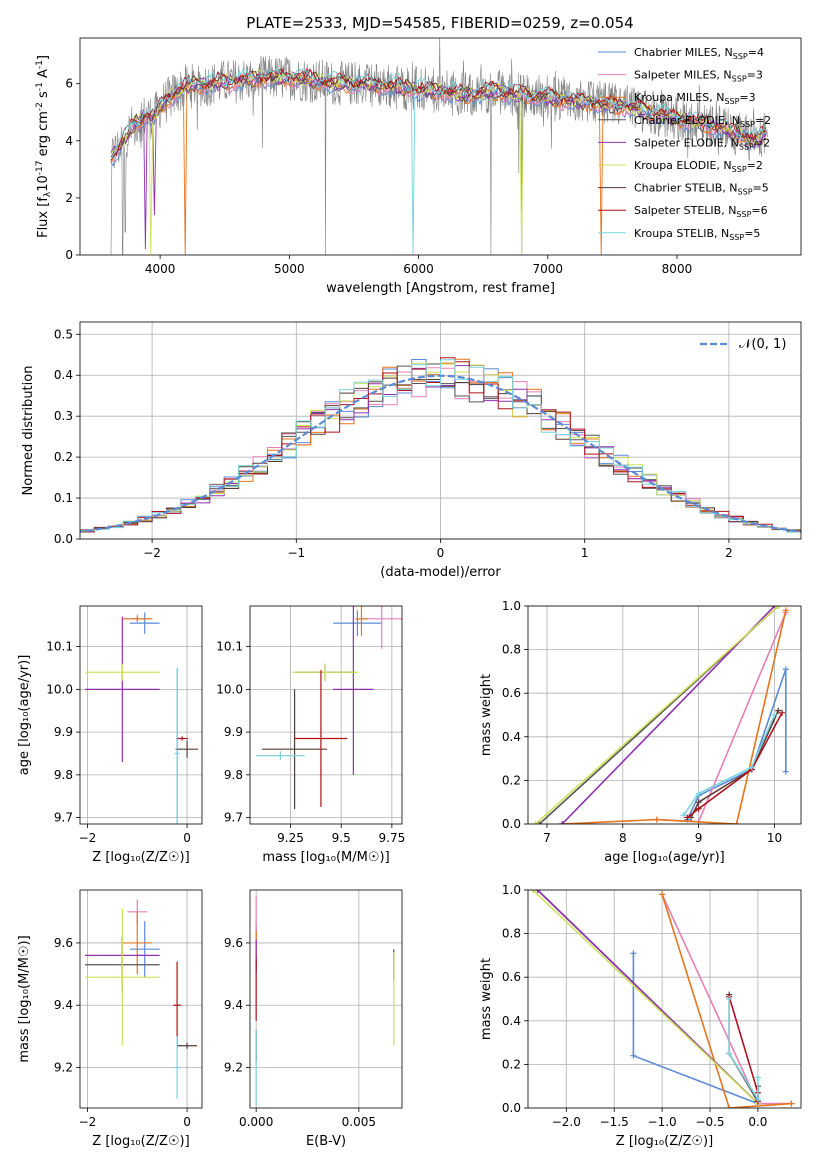 The height and width of the screenshot is (1170, 819). What do you see at coordinates (359, 1122) in the screenshot?
I see `x-tick-label: 0.005` at bounding box center [359, 1122].